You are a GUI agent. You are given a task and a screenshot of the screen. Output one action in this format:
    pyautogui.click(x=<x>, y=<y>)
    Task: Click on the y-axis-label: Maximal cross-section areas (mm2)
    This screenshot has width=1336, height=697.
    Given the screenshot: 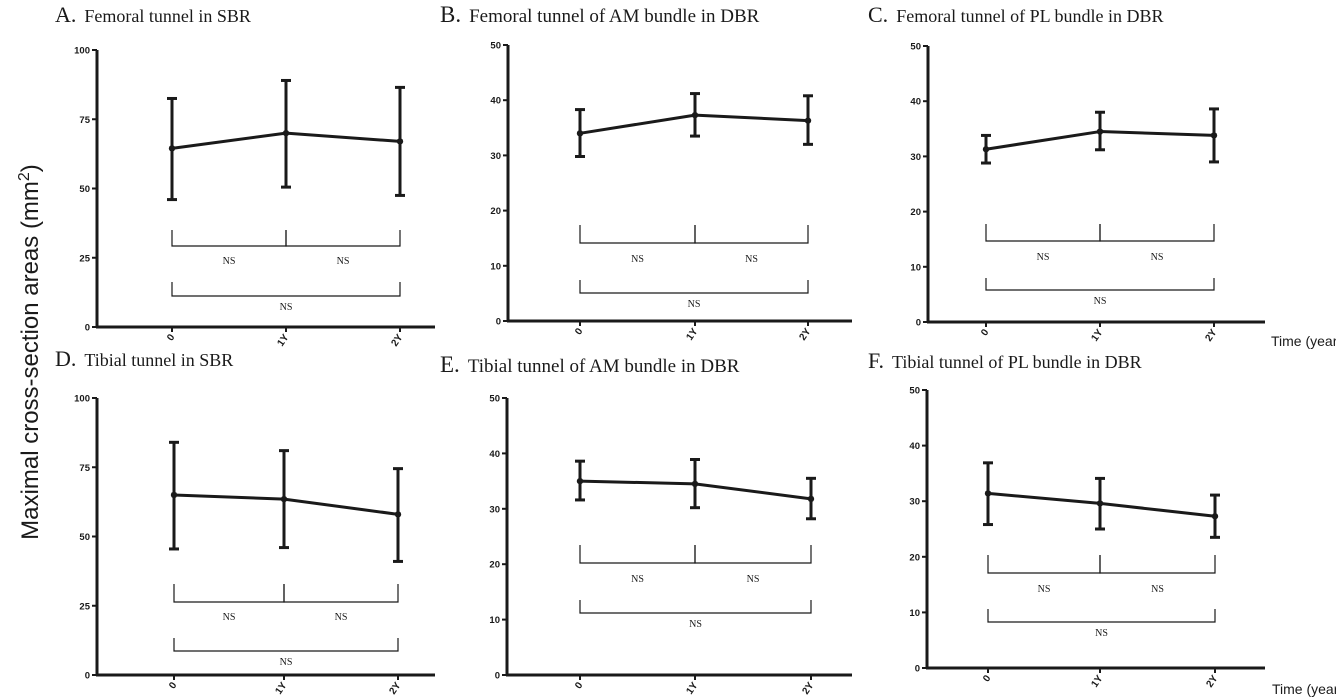 What is the action you would take?
    pyautogui.click(x=30, y=352)
    